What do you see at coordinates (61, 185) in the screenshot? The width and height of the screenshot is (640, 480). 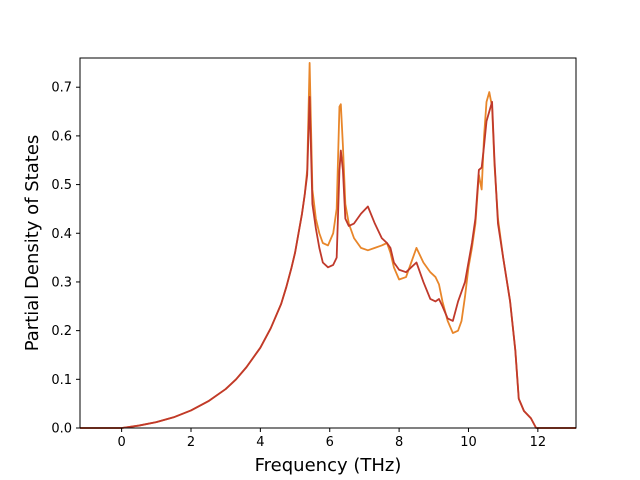 I see `y-tick-label: 0.5` at bounding box center [61, 185].